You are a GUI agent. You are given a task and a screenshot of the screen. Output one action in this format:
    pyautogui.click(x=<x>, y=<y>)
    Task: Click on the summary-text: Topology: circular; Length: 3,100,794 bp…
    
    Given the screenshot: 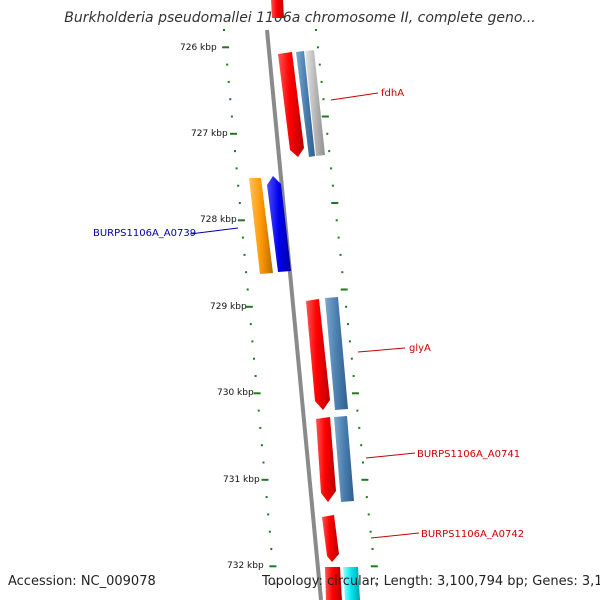 What is the action you would take?
    pyautogui.click(x=431, y=581)
    